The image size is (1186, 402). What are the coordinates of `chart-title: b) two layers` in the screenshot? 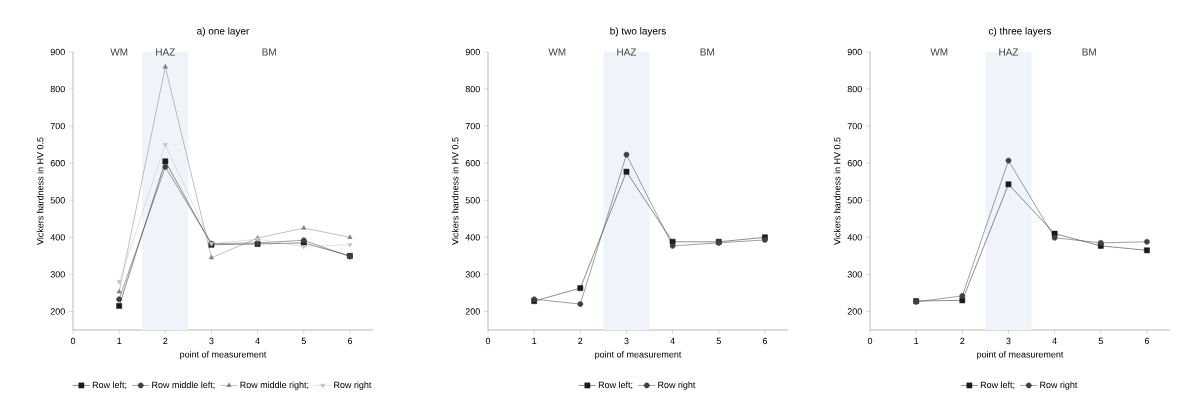 It's located at (638, 32).